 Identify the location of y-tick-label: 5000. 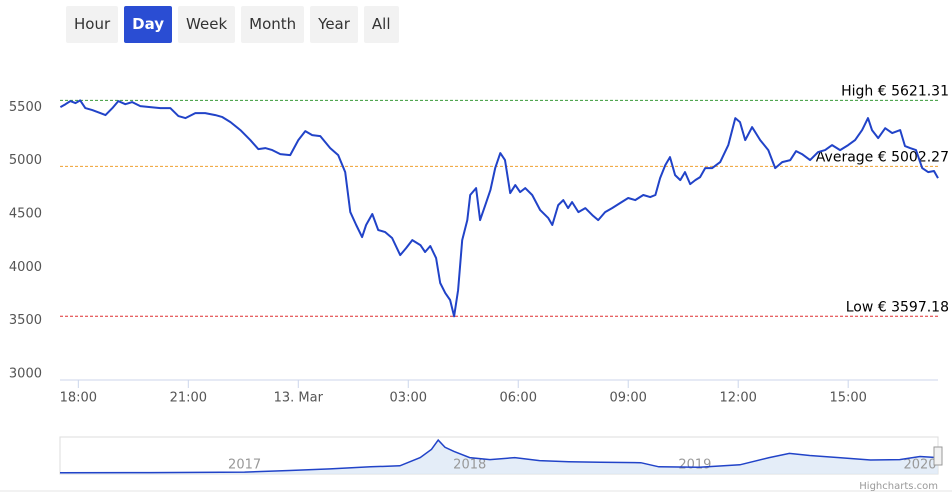
(25, 160).